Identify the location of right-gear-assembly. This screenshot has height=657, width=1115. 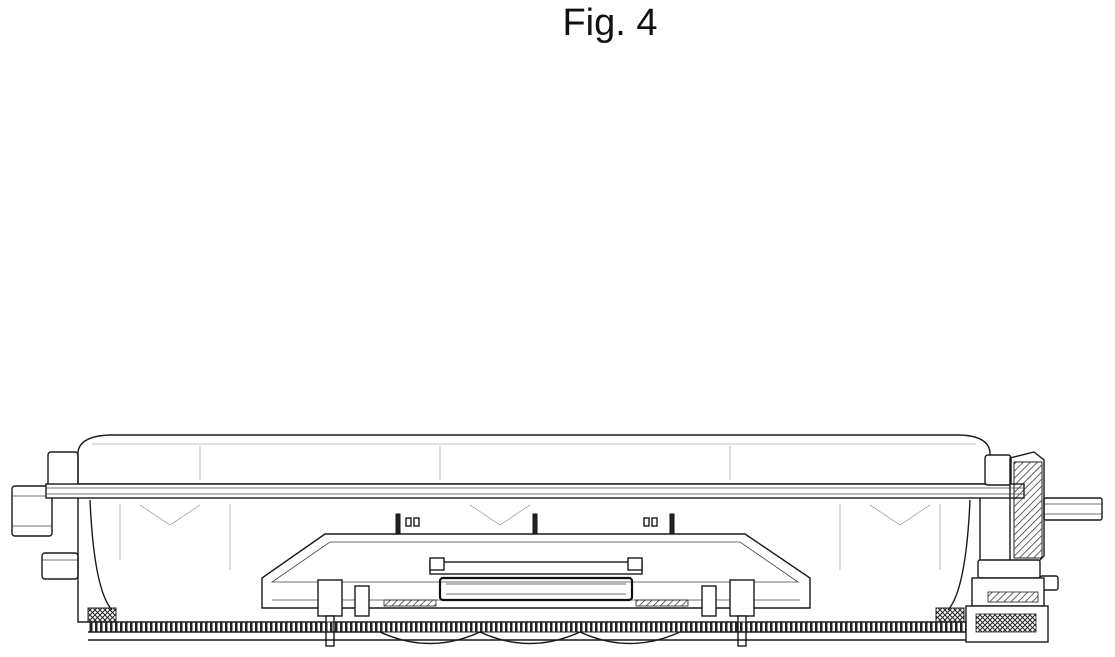
(1034, 547).